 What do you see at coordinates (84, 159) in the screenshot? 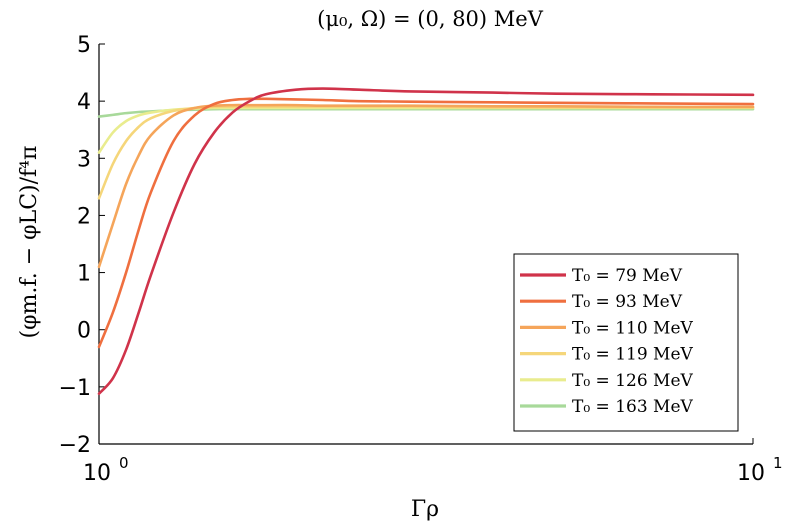
I see `y-tick-label: 3` at bounding box center [84, 159].